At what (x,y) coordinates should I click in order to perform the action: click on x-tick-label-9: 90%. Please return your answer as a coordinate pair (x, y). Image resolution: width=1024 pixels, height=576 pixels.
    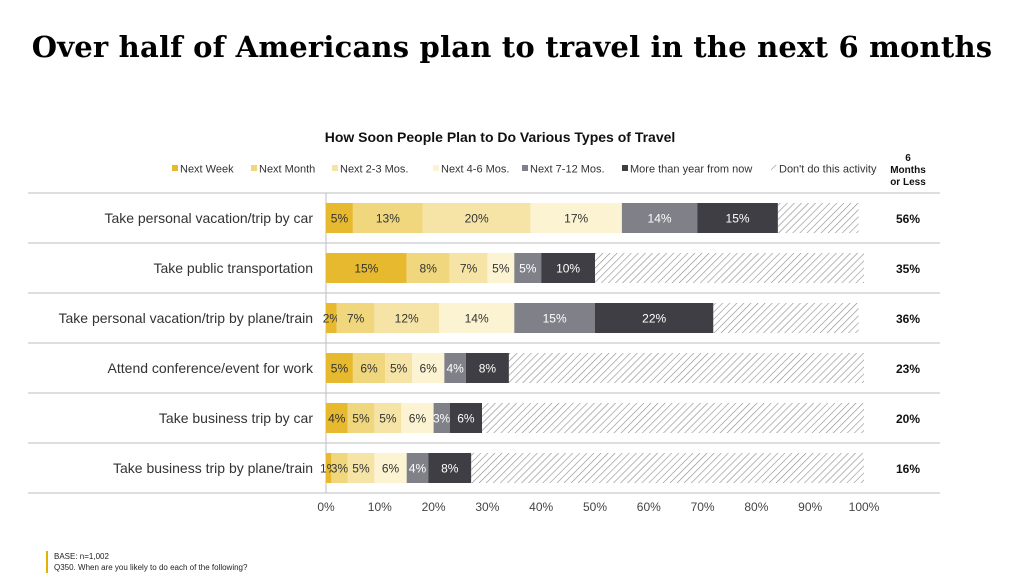
    Looking at the image, I should click on (810, 507).